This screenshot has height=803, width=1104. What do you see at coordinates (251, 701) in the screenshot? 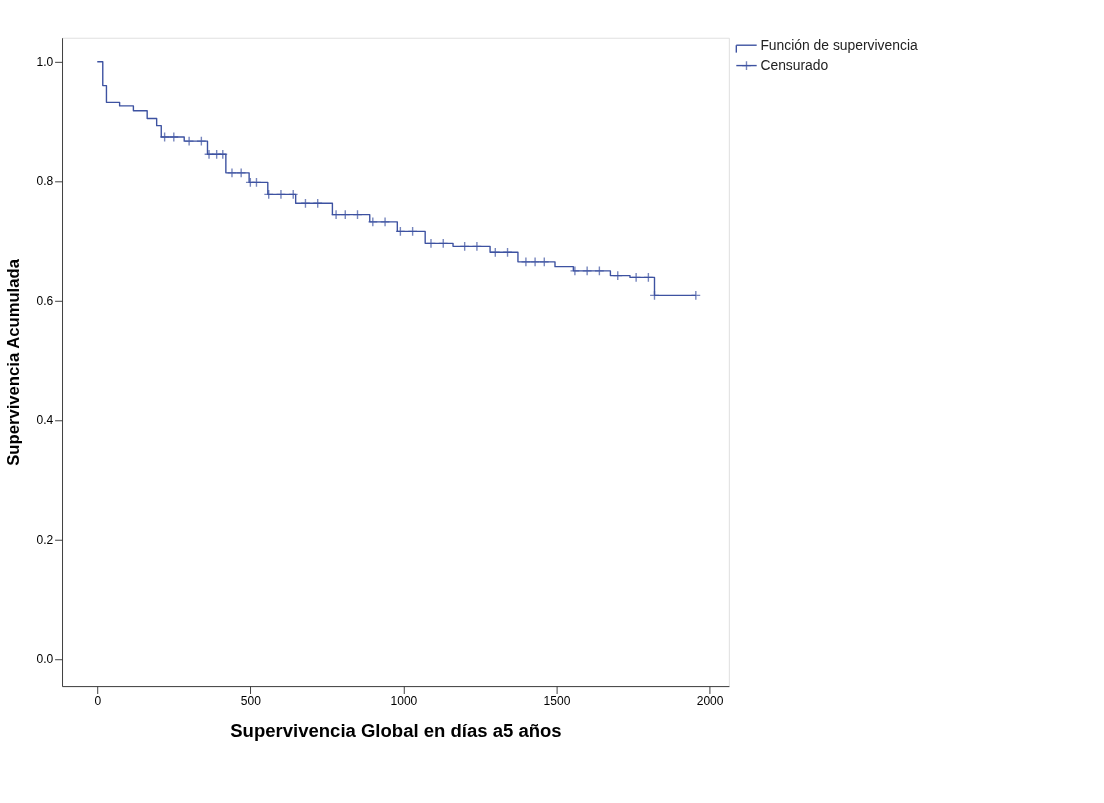
I see `x-tick-label: 500` at bounding box center [251, 701].